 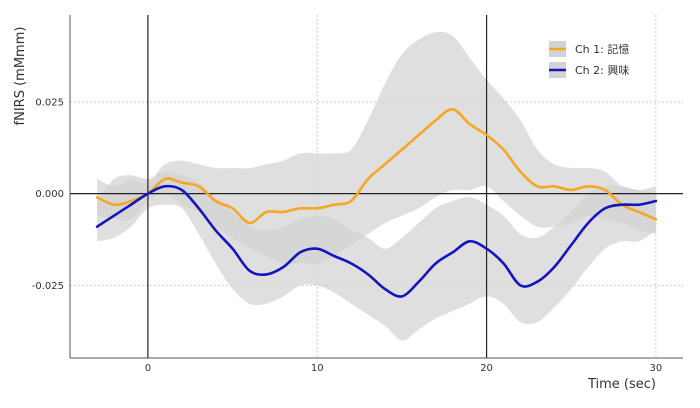 What do you see at coordinates (48, 286) in the screenshot?
I see `y-tick-label: -0.025` at bounding box center [48, 286].